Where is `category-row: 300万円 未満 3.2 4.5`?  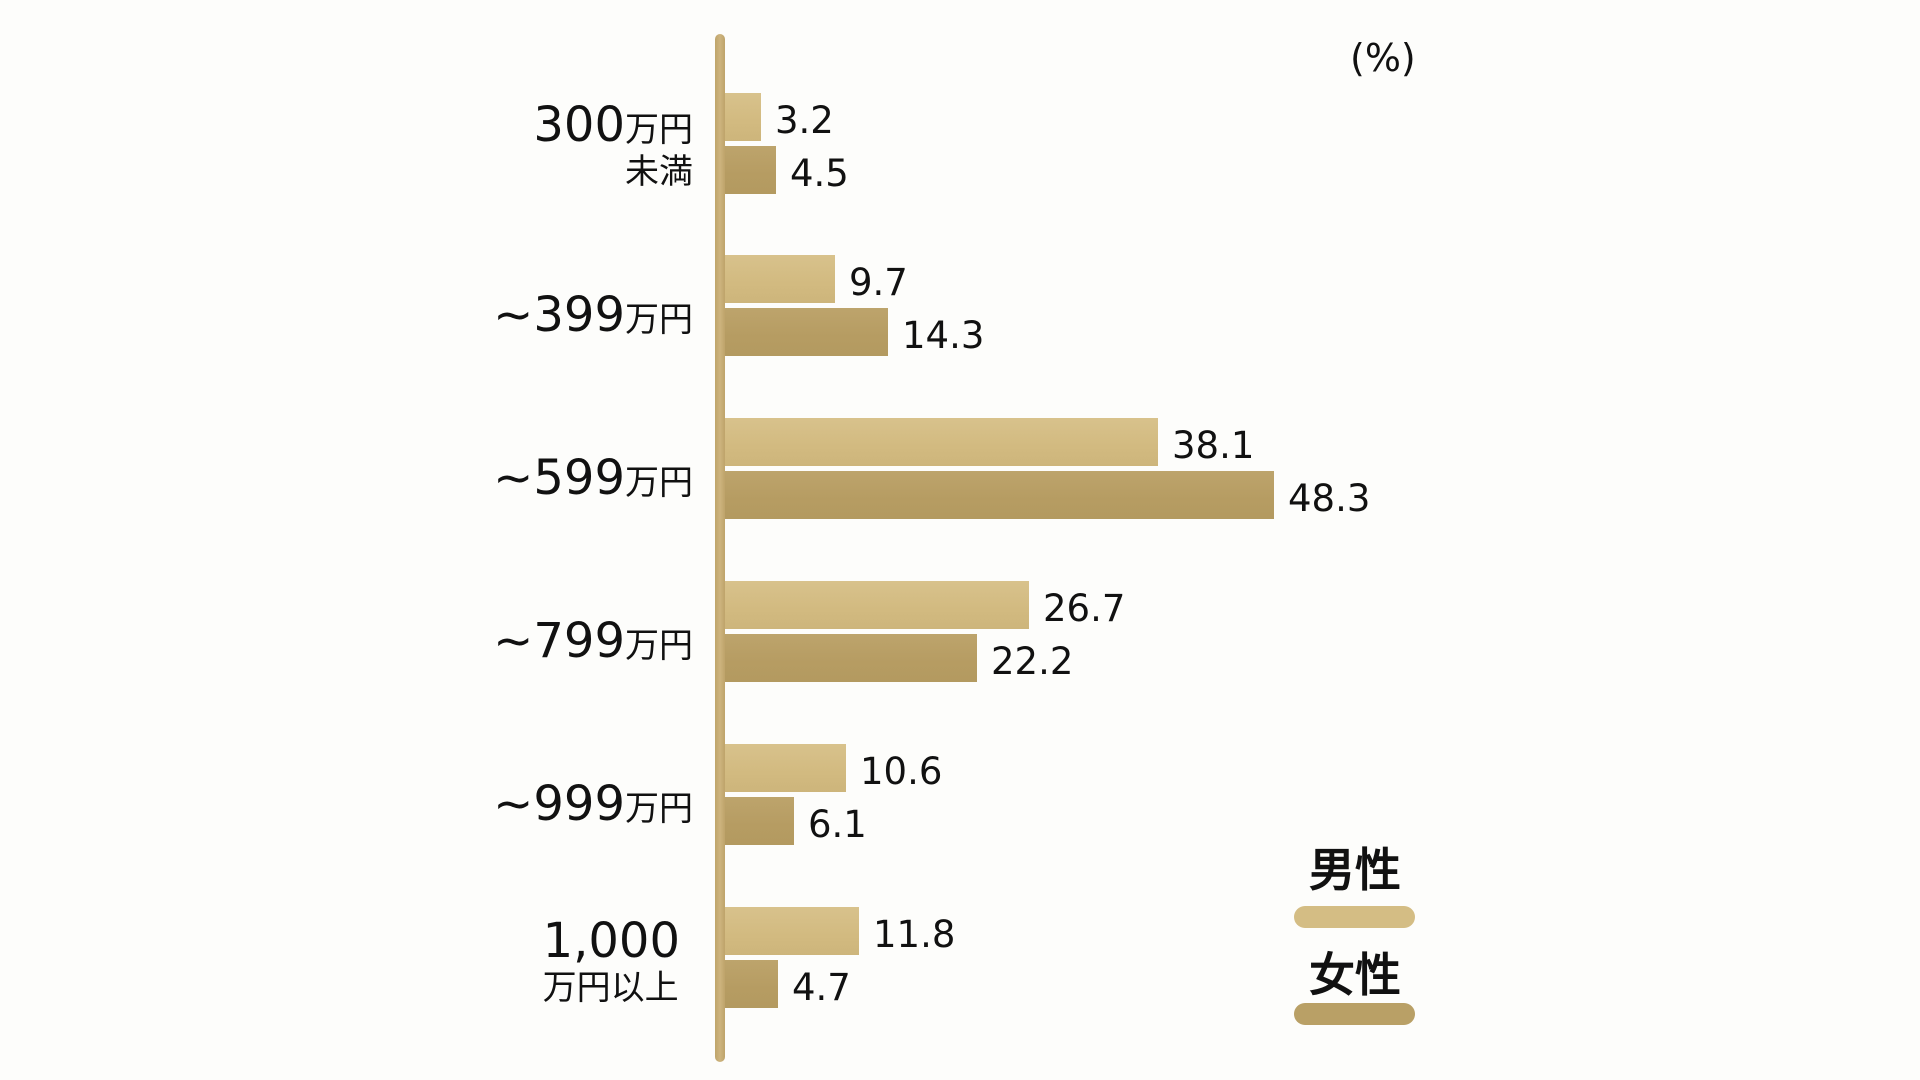
category-row: 300万円 未満 3.2 4.5 is located at coordinates (960, 148).